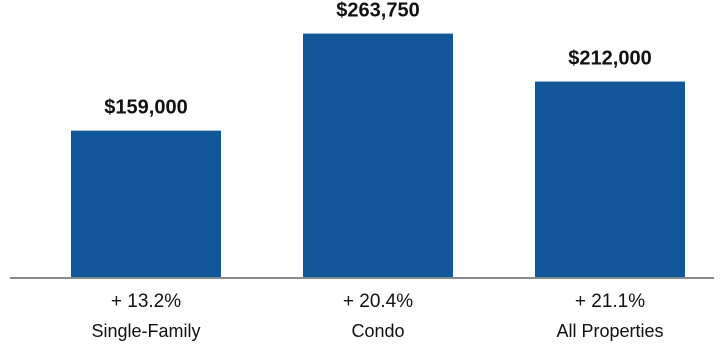 Image resolution: width=725 pixels, height=347 pixels. I want to click on change-label: + 20.4%, so click(378, 301).